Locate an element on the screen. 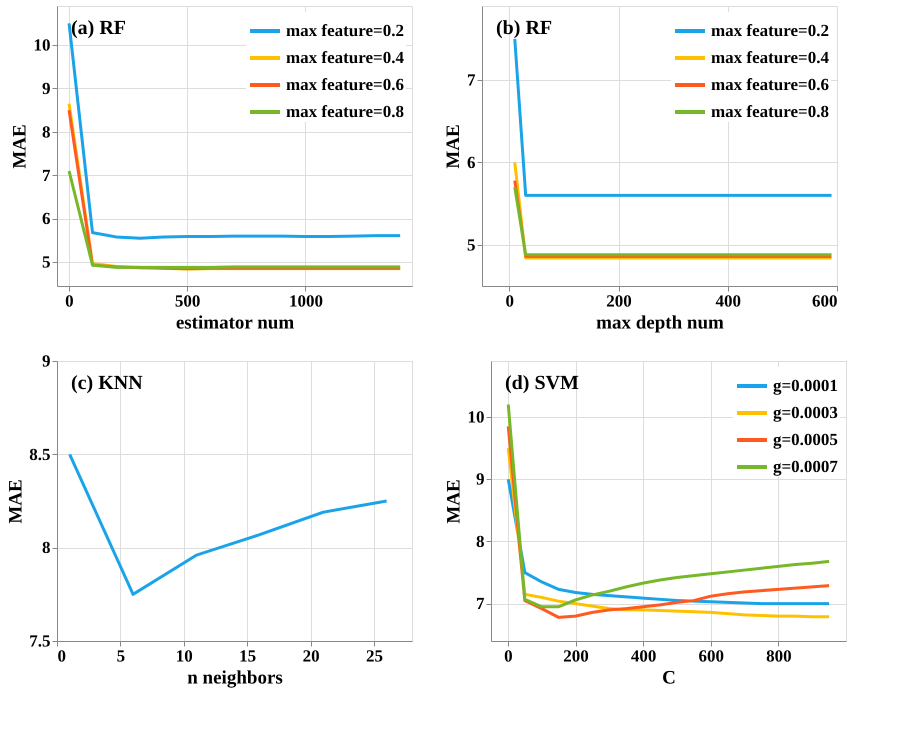 This screenshot has height=736, width=903. x-tick-label: 800 is located at coordinates (779, 656).